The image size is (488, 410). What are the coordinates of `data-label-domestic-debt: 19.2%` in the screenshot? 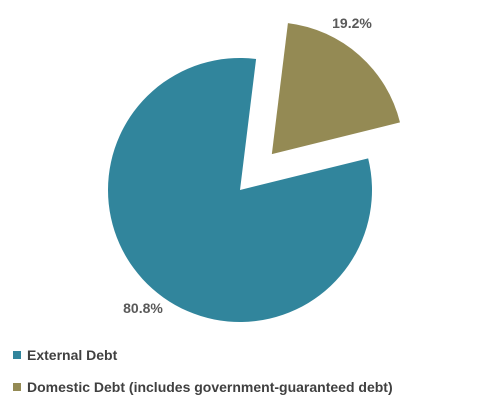 It's located at (352, 23).